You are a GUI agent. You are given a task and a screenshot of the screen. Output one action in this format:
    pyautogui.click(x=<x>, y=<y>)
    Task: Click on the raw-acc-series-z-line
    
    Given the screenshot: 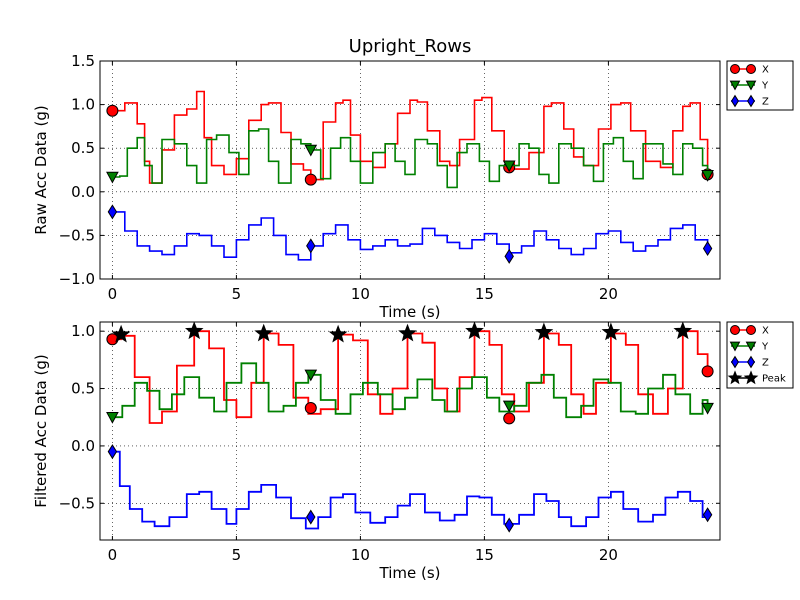 What is the action you would take?
    pyautogui.click(x=410, y=236)
    